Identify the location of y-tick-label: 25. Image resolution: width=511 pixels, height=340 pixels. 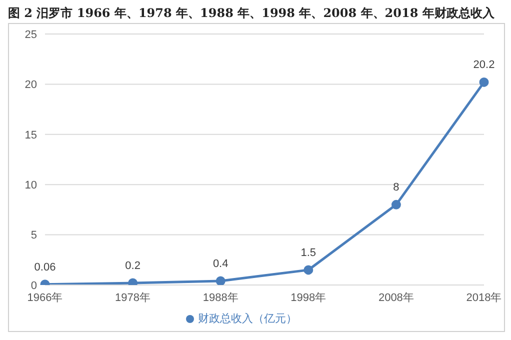
(30, 34).